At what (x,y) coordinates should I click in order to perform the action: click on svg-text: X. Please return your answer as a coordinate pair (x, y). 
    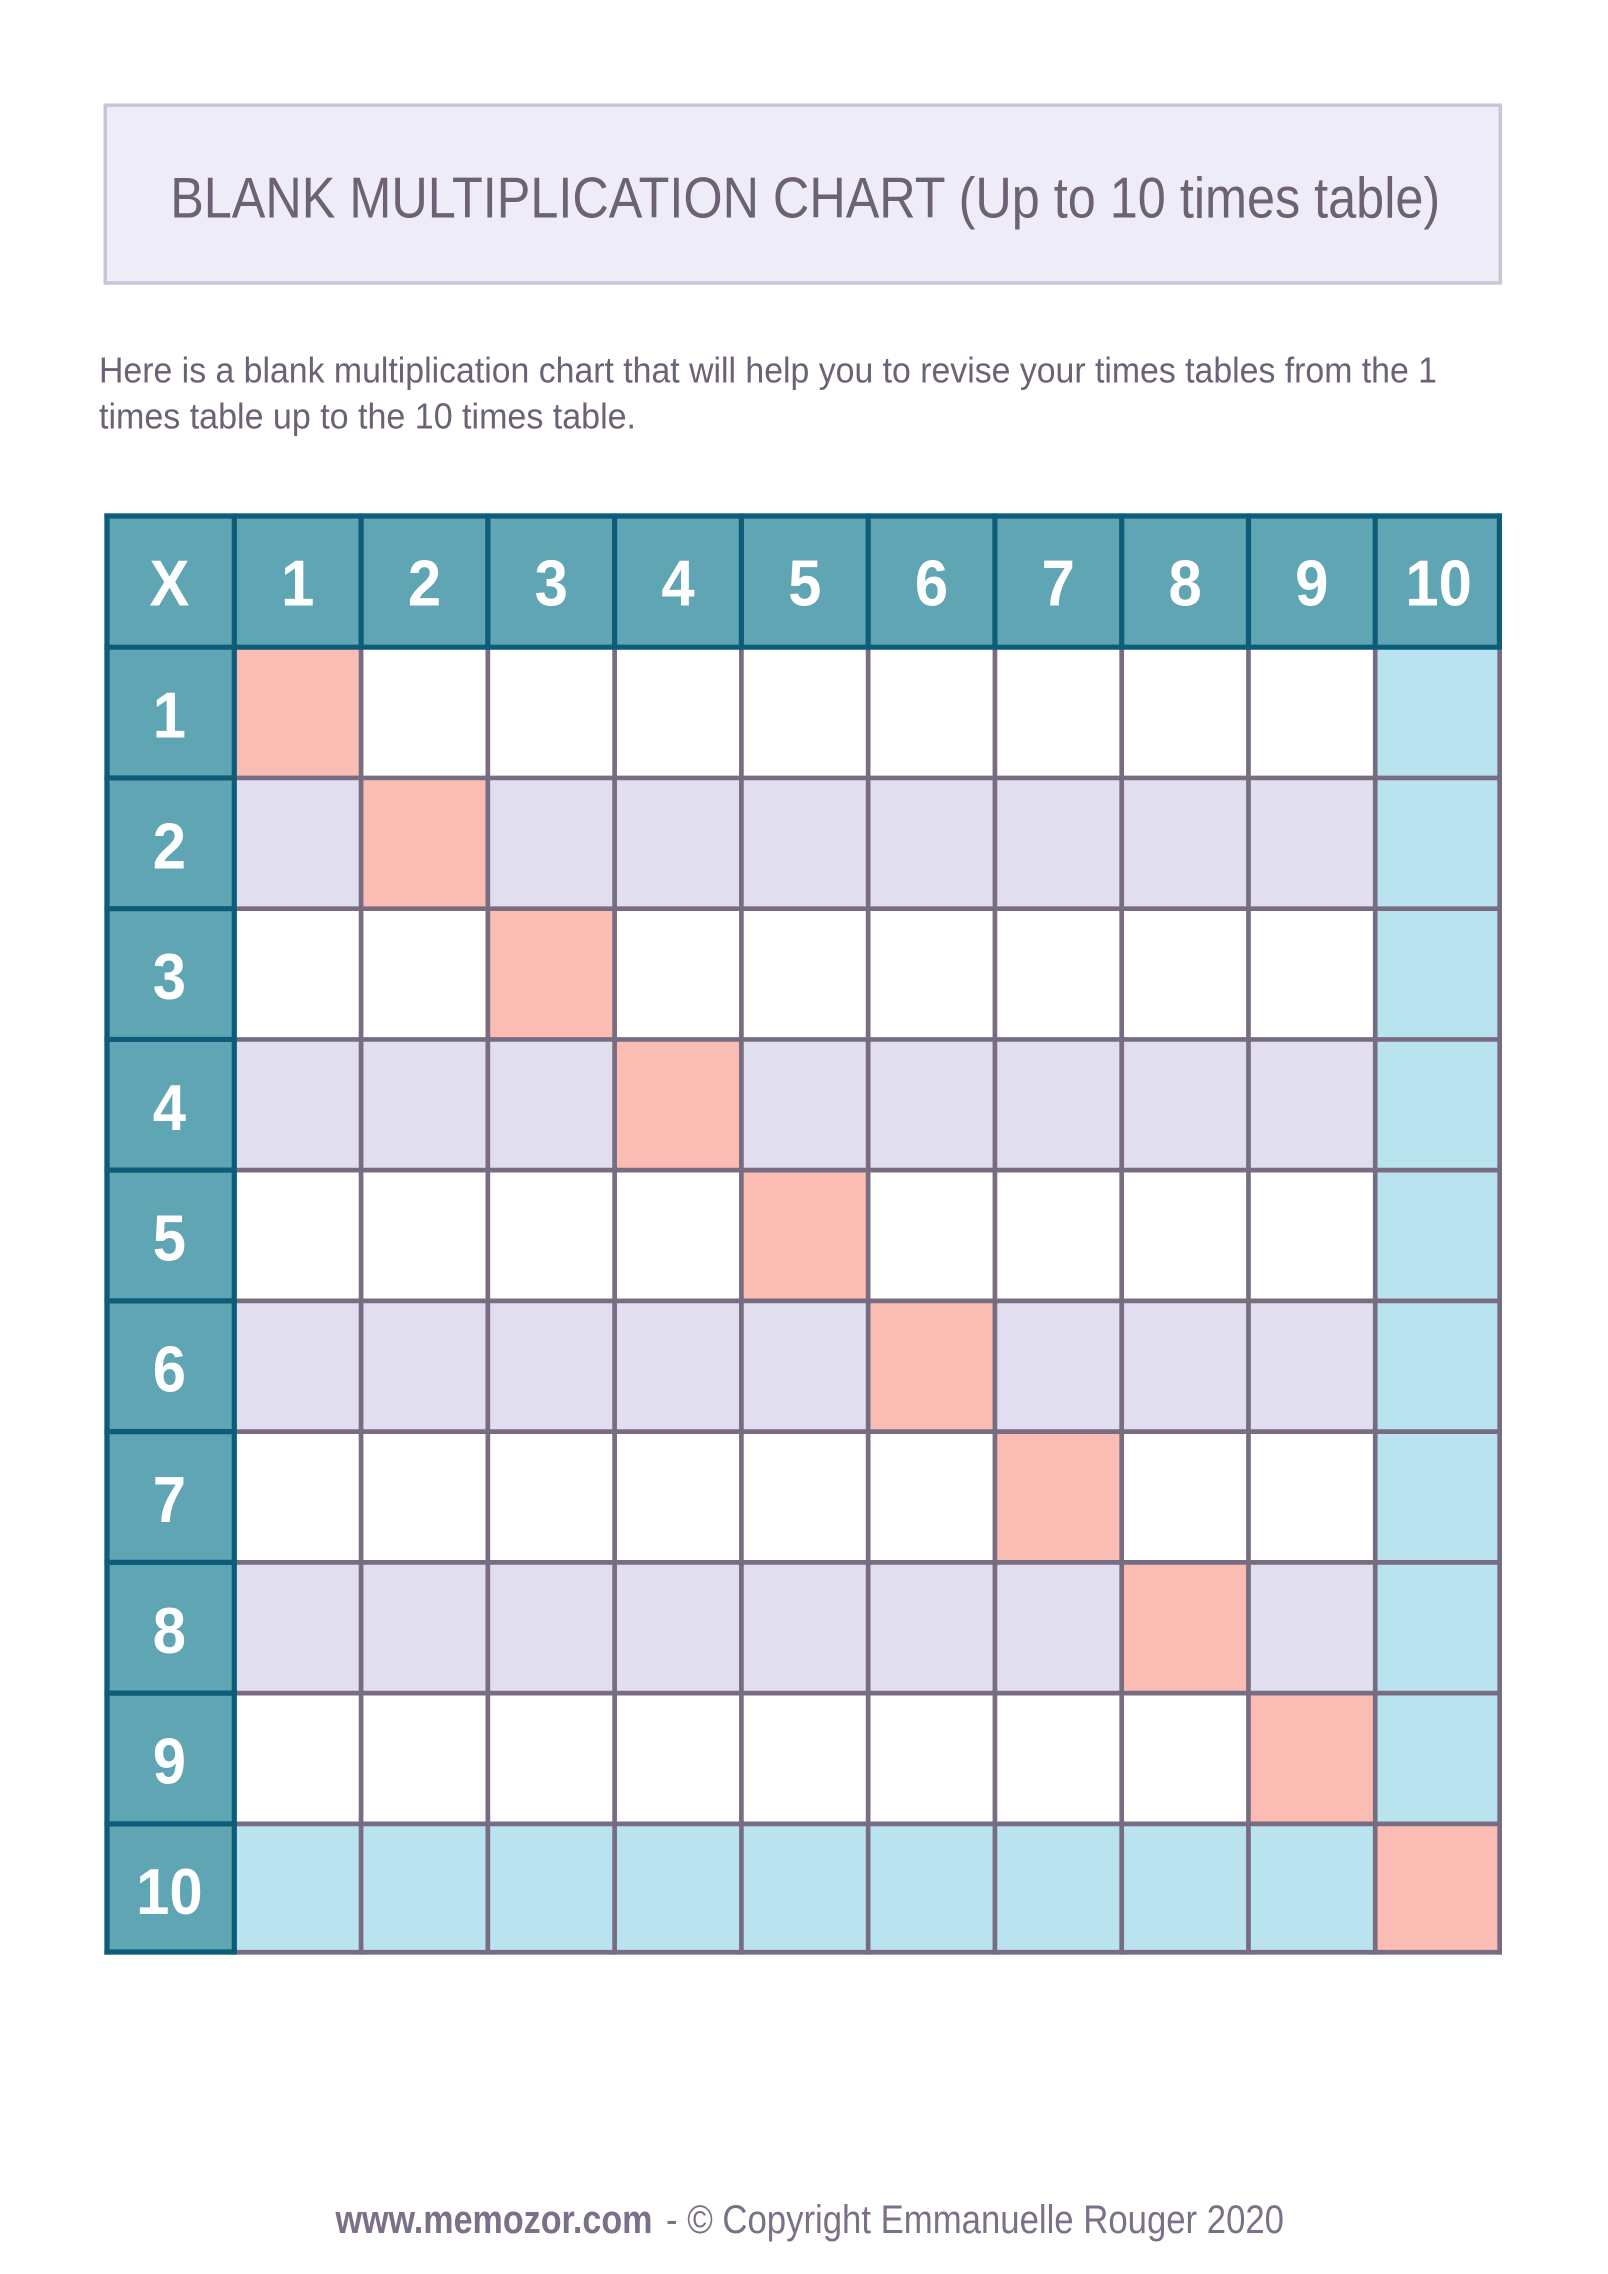
    Looking at the image, I should click on (169, 583).